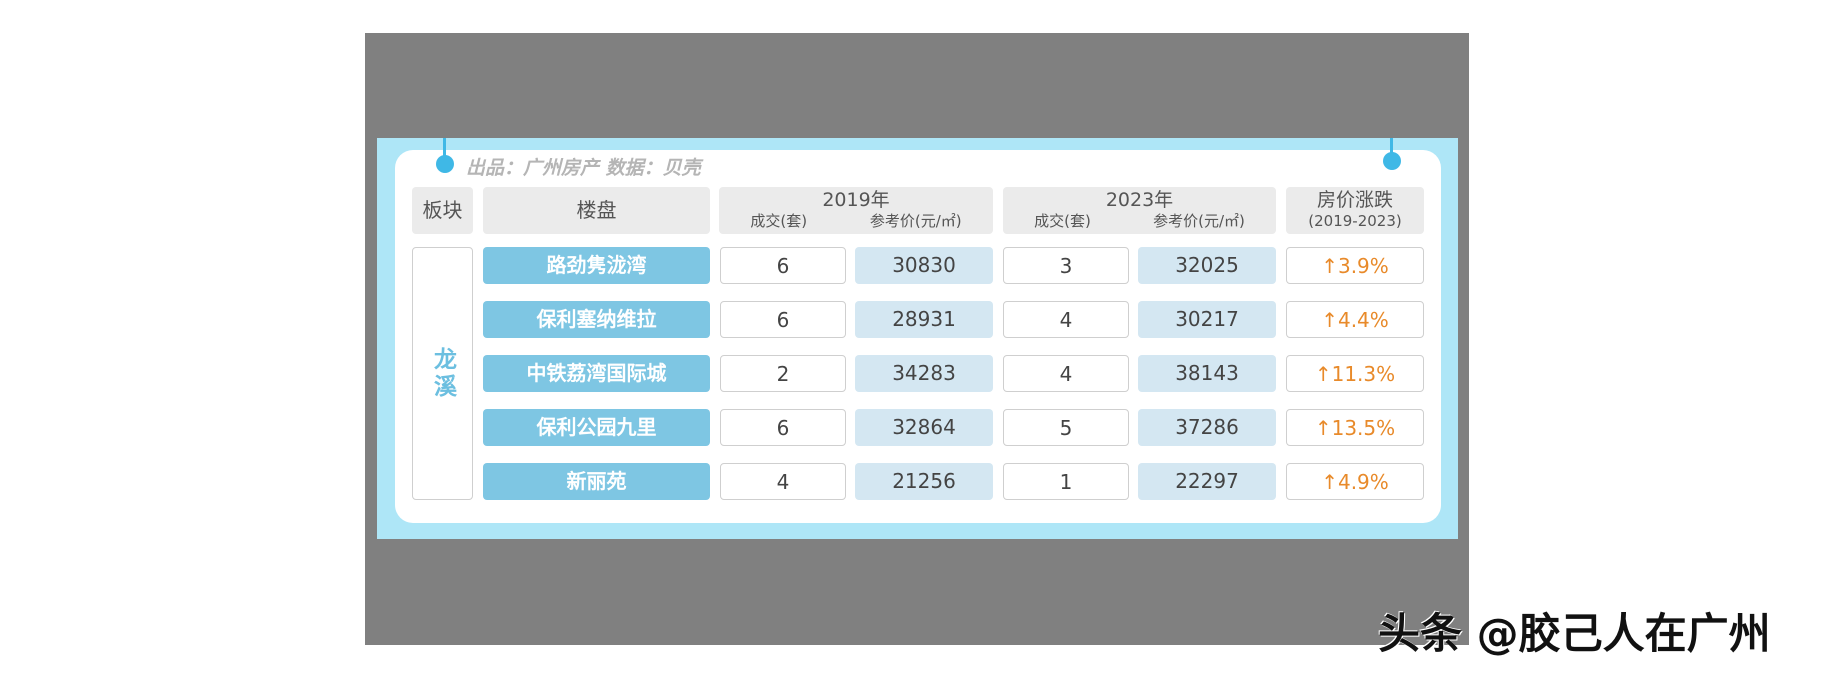 The width and height of the screenshot is (1834, 678). What do you see at coordinates (596, 481) in the screenshot?
I see `cell-name: 新丽苑` at bounding box center [596, 481].